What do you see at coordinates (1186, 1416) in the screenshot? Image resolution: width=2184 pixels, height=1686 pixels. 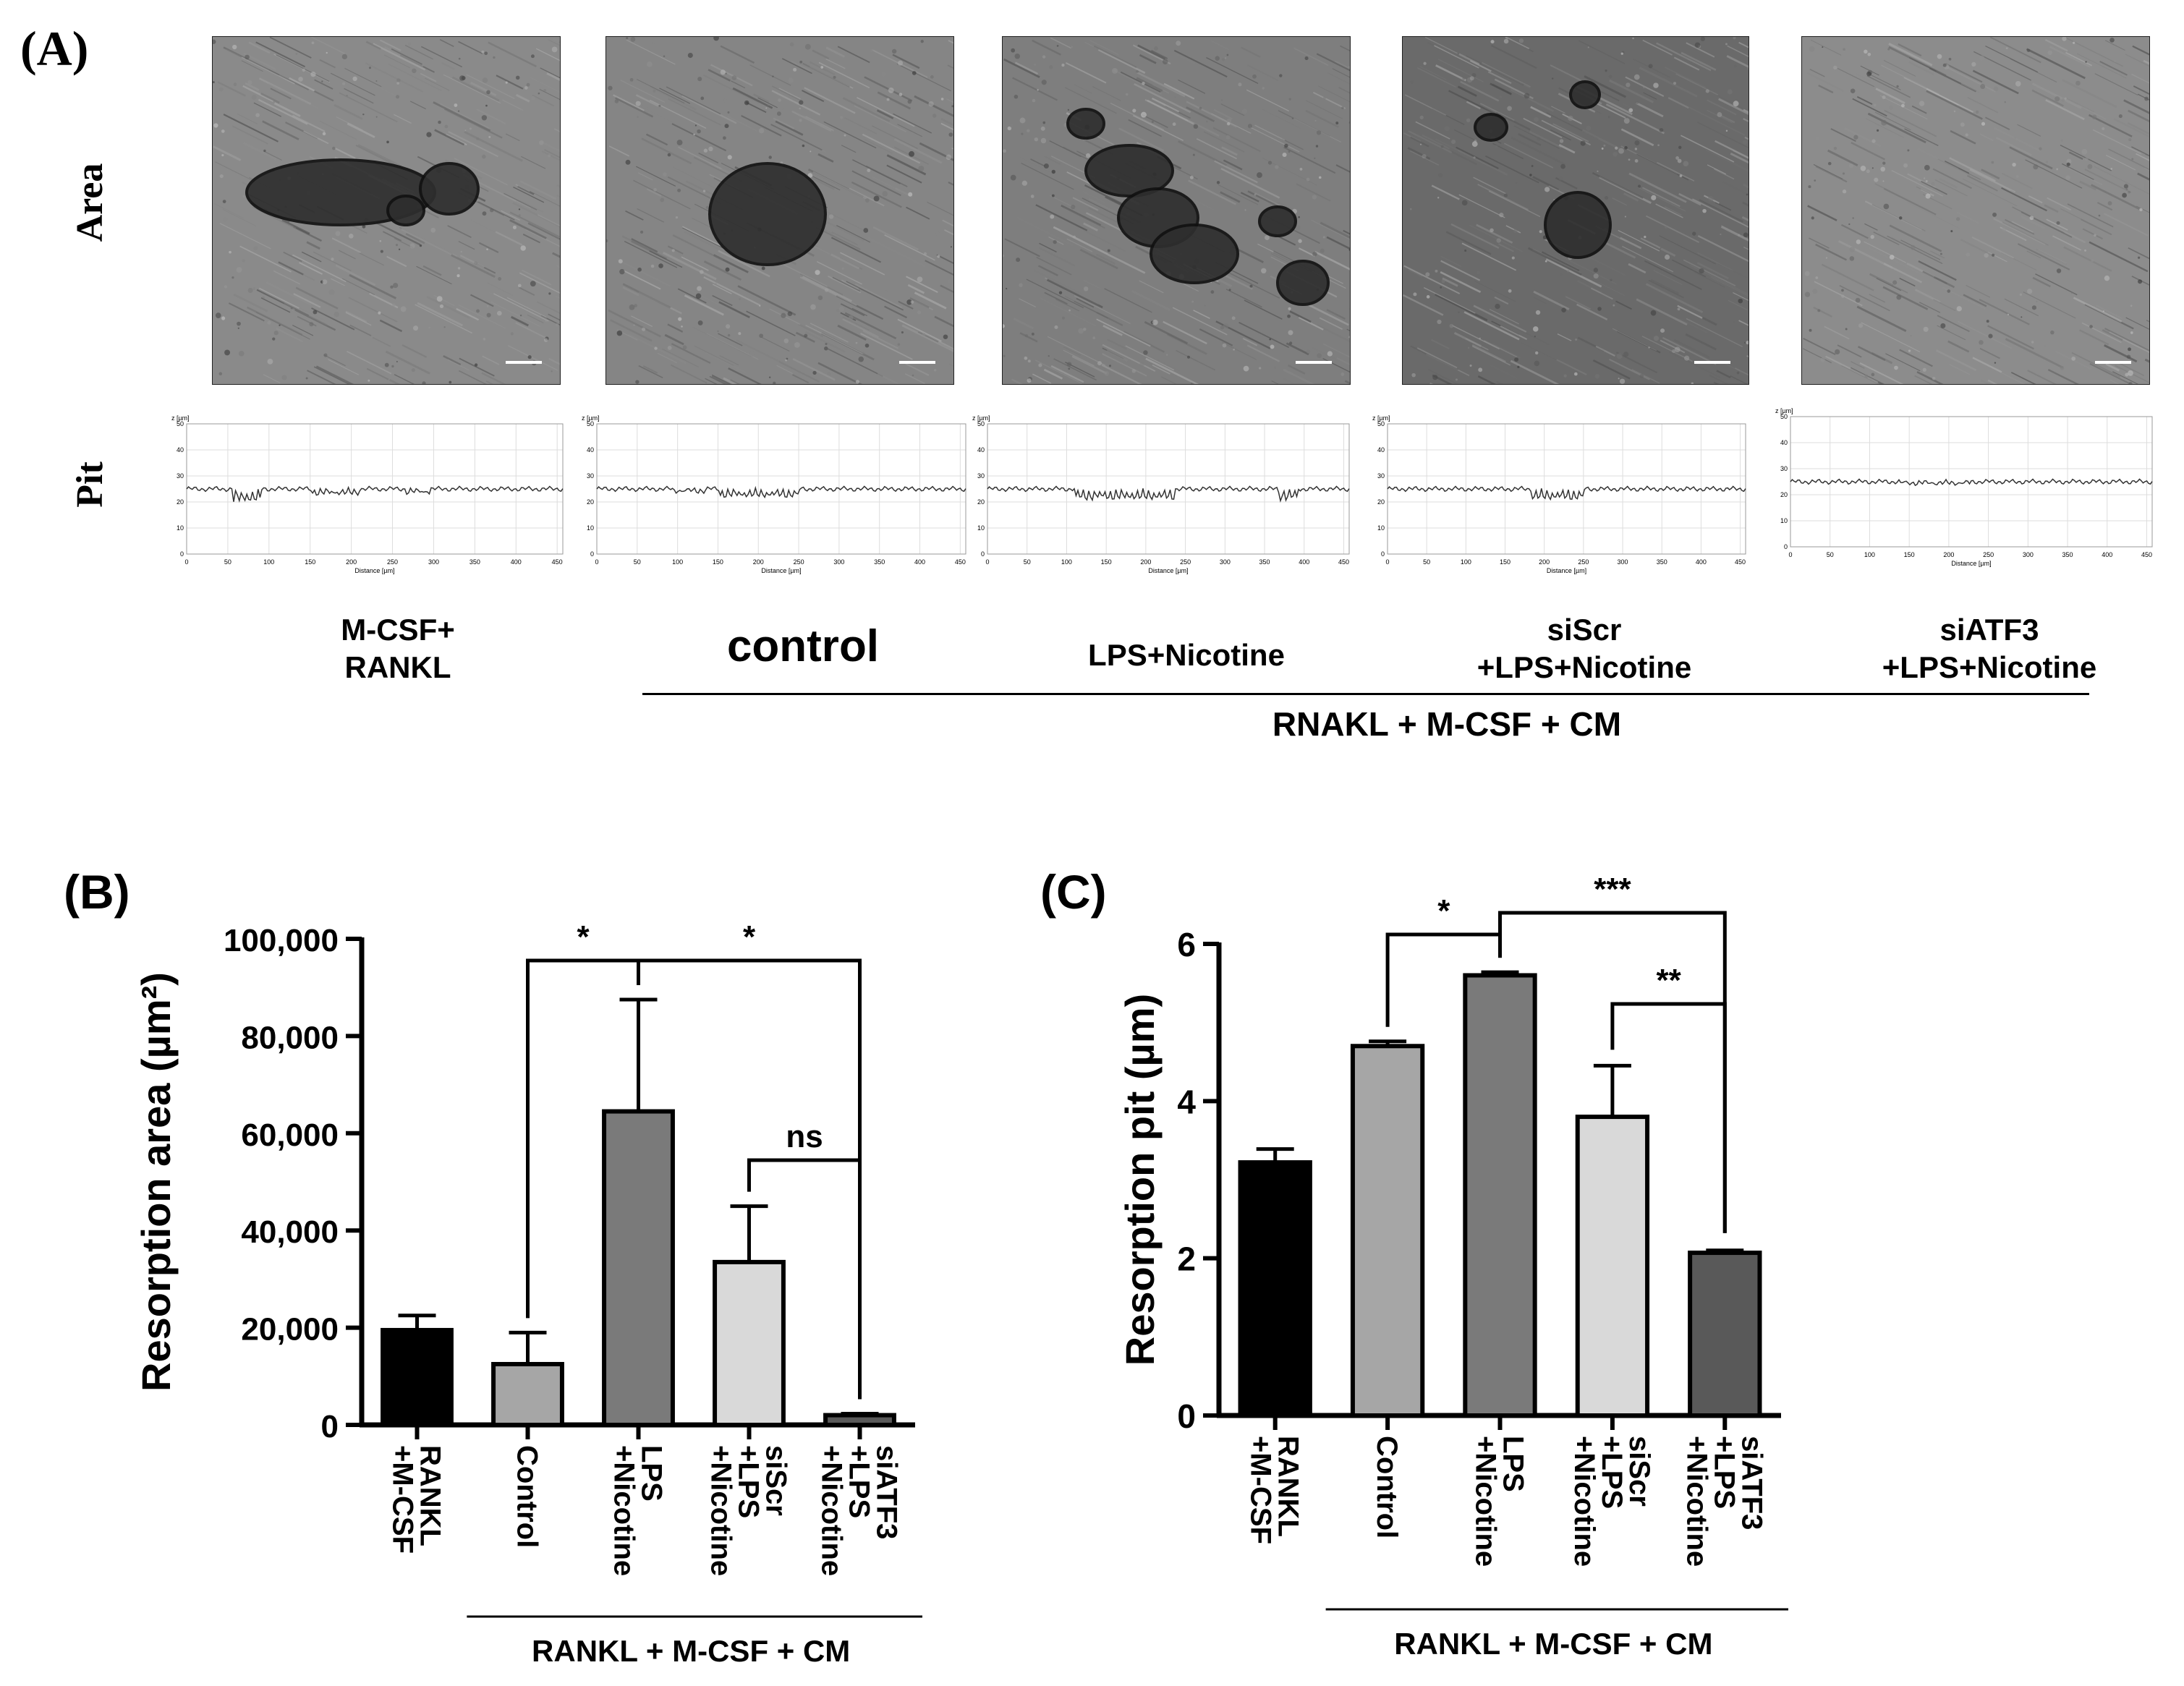 I see `y-tick-label: 0` at bounding box center [1186, 1416].